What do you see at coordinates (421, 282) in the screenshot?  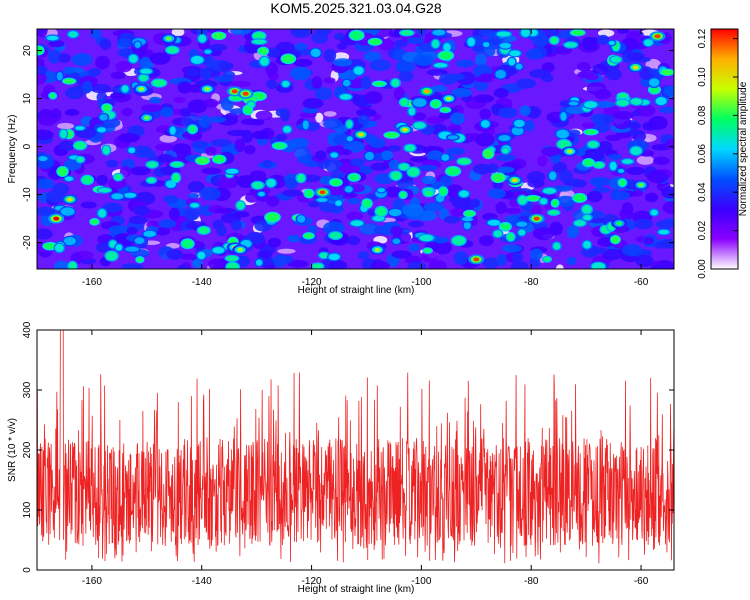 I see `x-tick-label: -100` at bounding box center [421, 282].